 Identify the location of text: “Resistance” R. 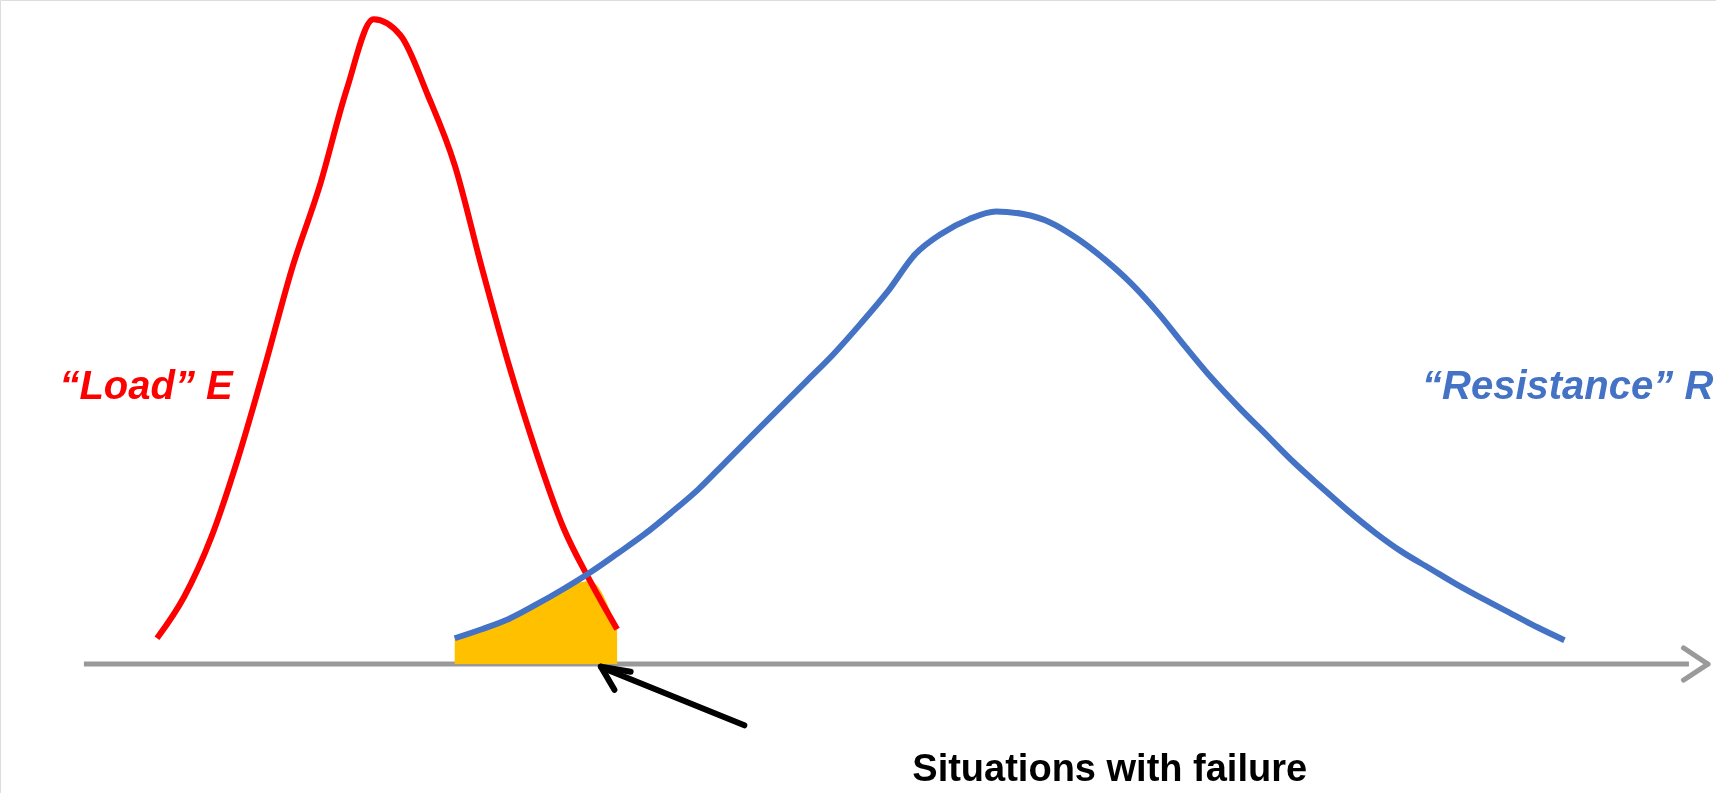
(1568, 384).